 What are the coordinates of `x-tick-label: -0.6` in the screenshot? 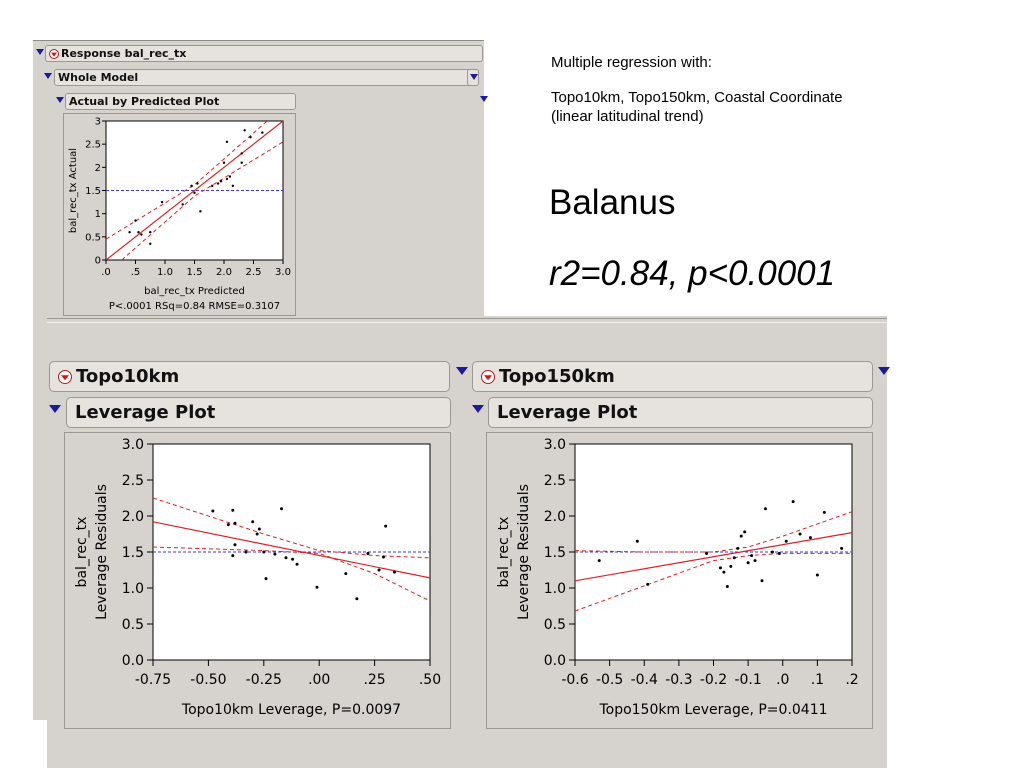 It's located at (574, 680).